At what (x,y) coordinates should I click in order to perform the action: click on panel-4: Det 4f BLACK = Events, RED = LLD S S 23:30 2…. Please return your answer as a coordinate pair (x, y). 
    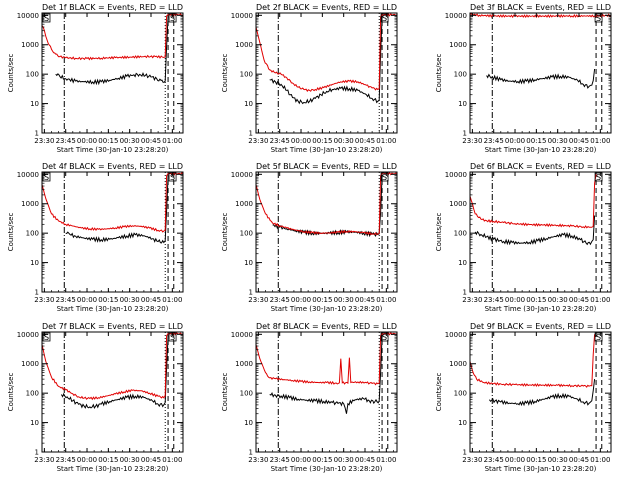
    Looking at the image, I should click on (95, 237).